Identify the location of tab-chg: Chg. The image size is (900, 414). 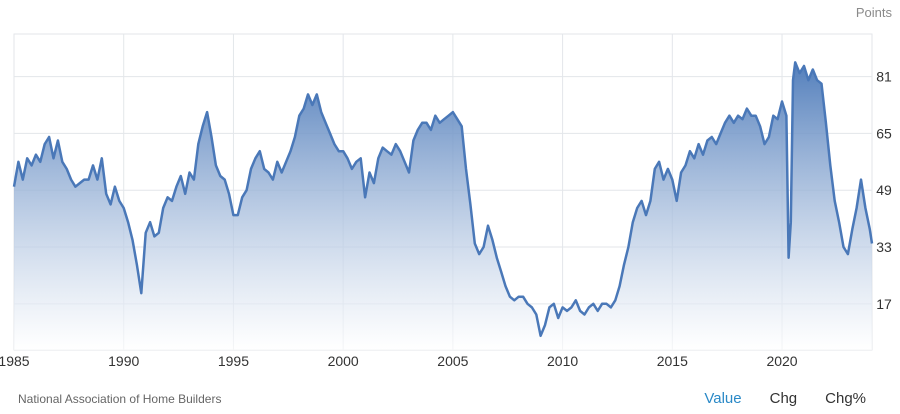
(783, 398).